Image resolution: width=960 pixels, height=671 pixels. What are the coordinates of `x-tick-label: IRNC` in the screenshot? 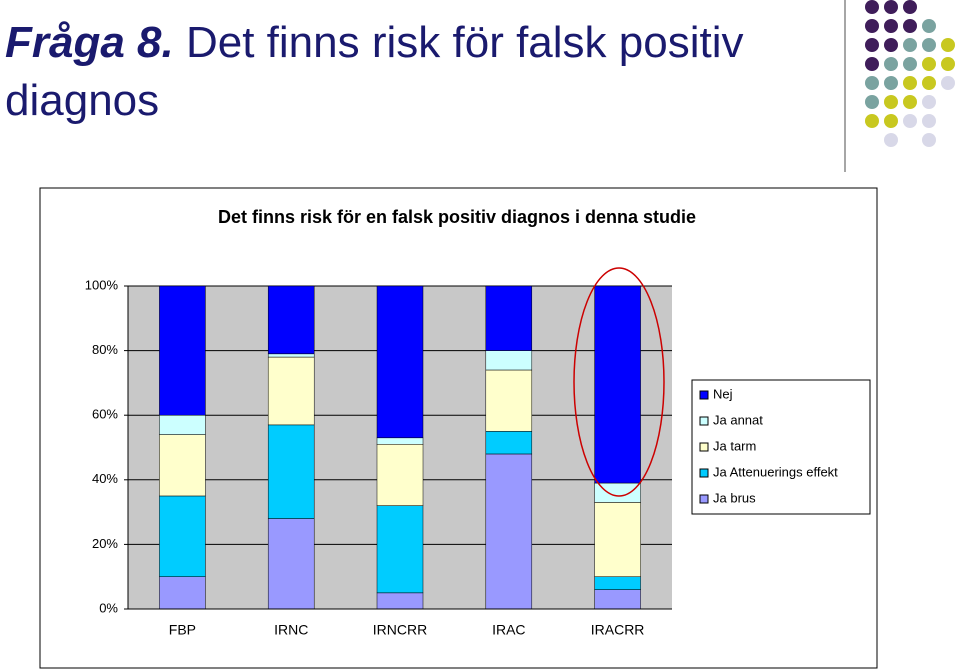 It's located at (291, 630).